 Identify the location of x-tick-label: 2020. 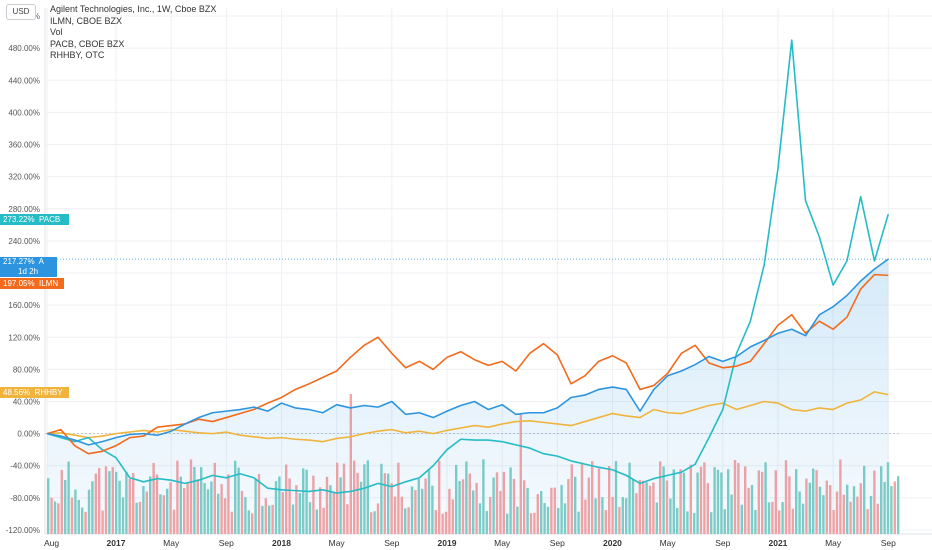
(612, 543).